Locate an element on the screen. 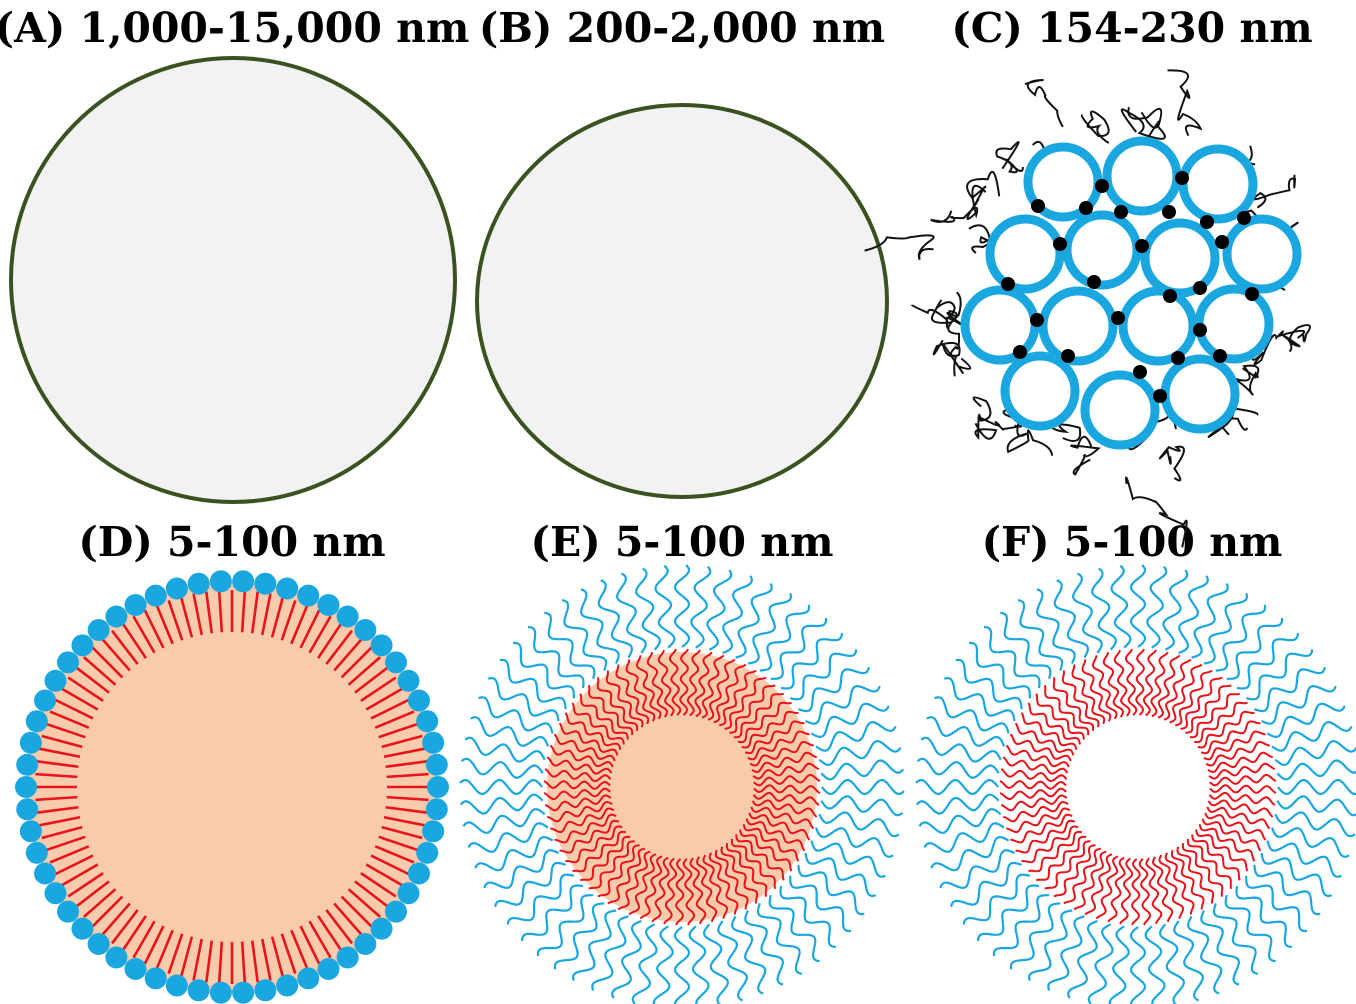  panel-b-particle is located at coordinates (682, 301).